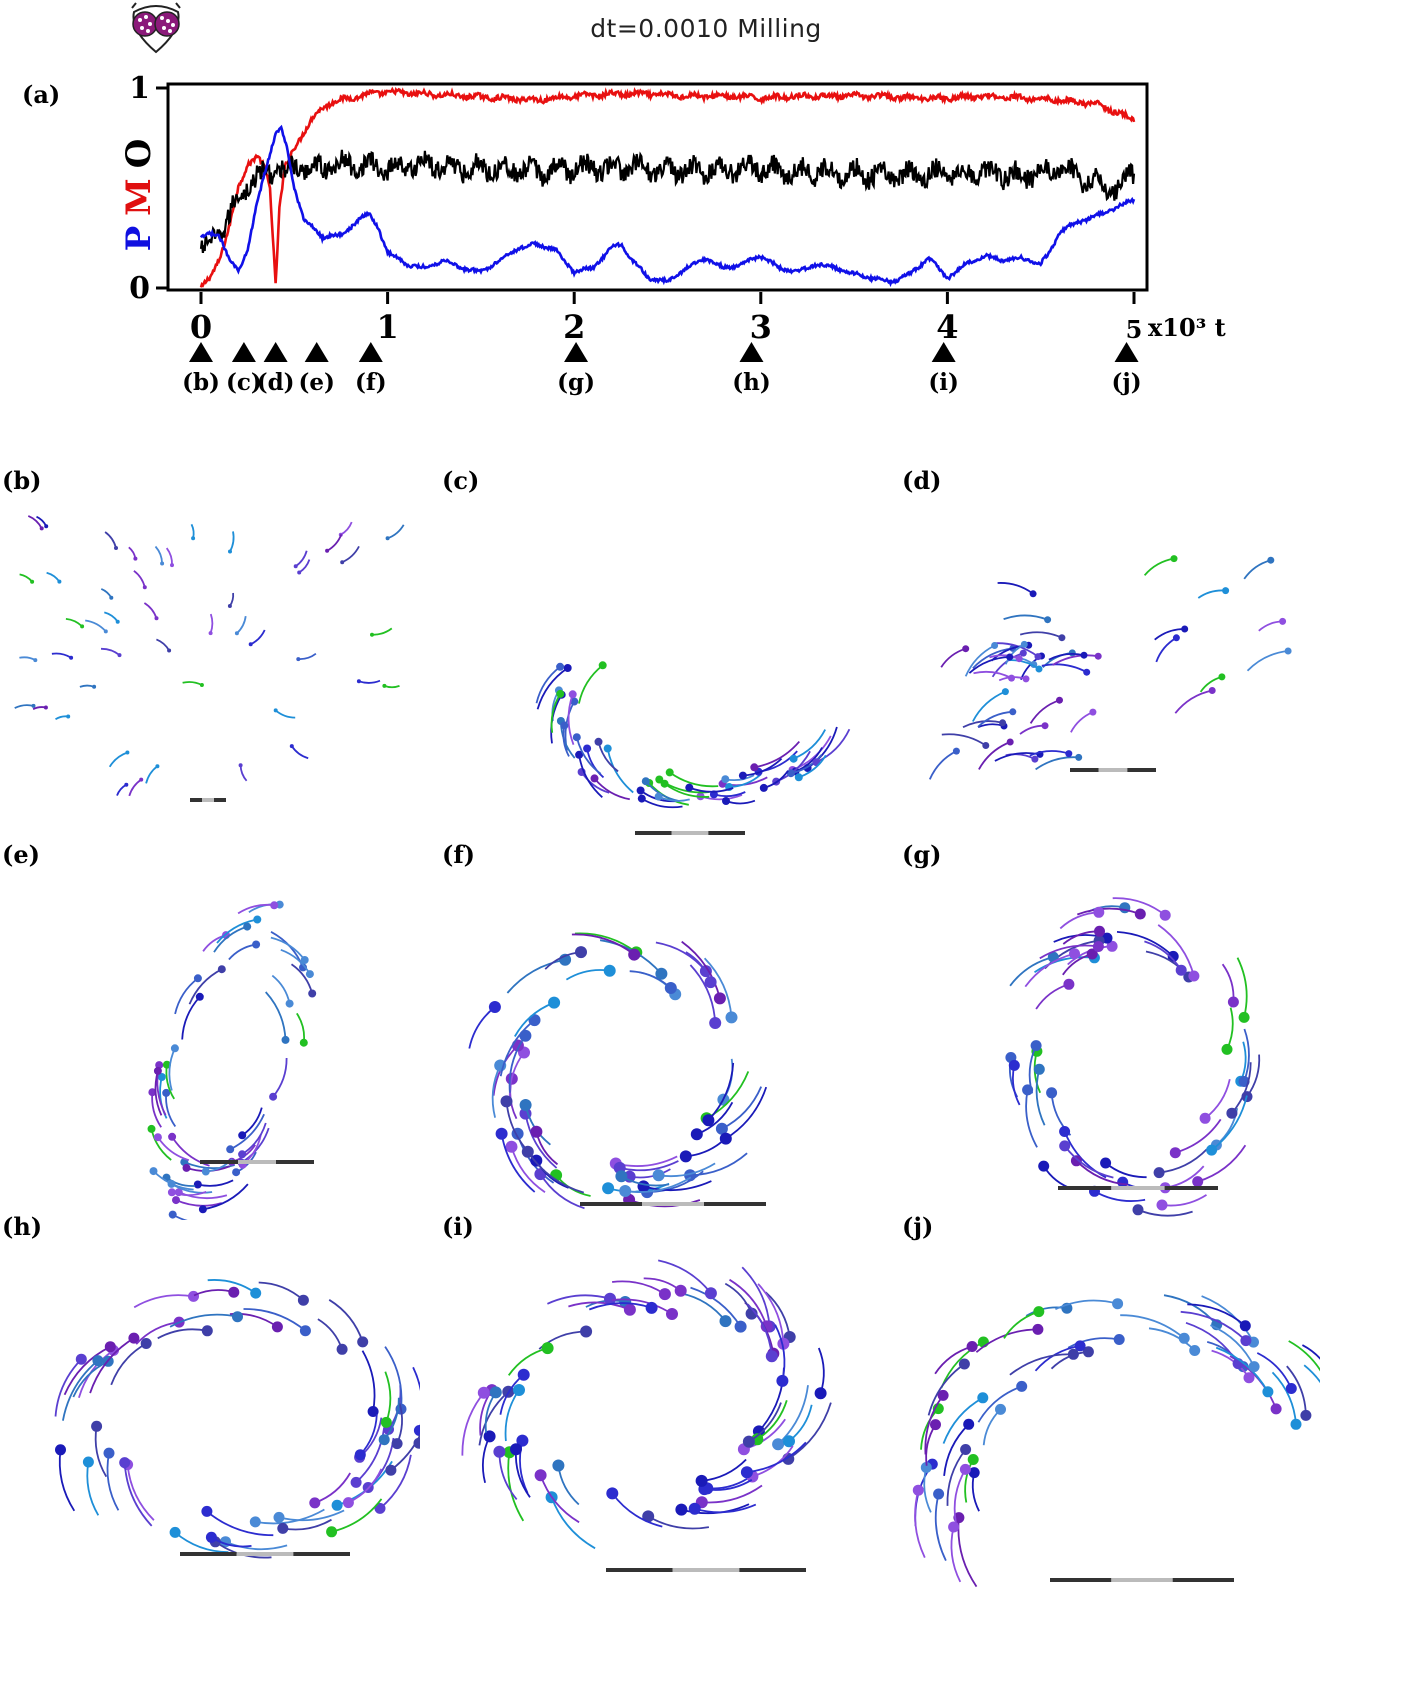 This screenshot has width=1412, height=1690. What do you see at coordinates (574, 327) in the screenshot?
I see `x-tick-label: 2` at bounding box center [574, 327].